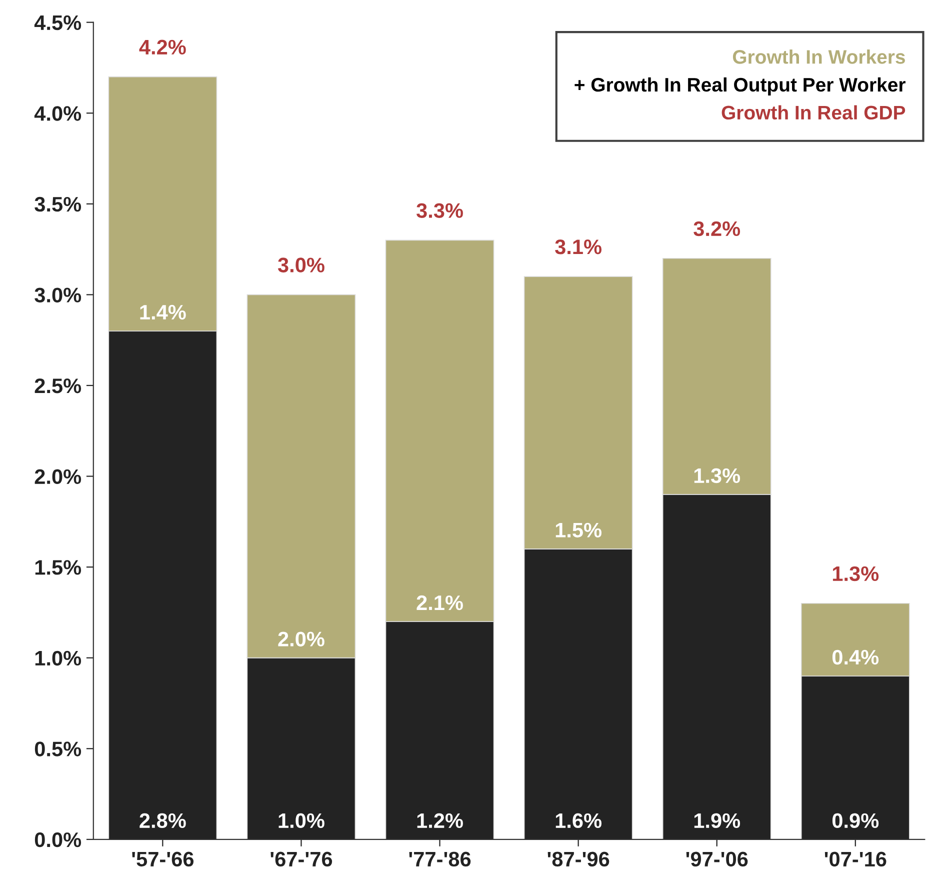 This screenshot has width=934, height=893. What do you see at coordinates (579, 820) in the screenshot?
I see `data-label: 1.6%` at bounding box center [579, 820].